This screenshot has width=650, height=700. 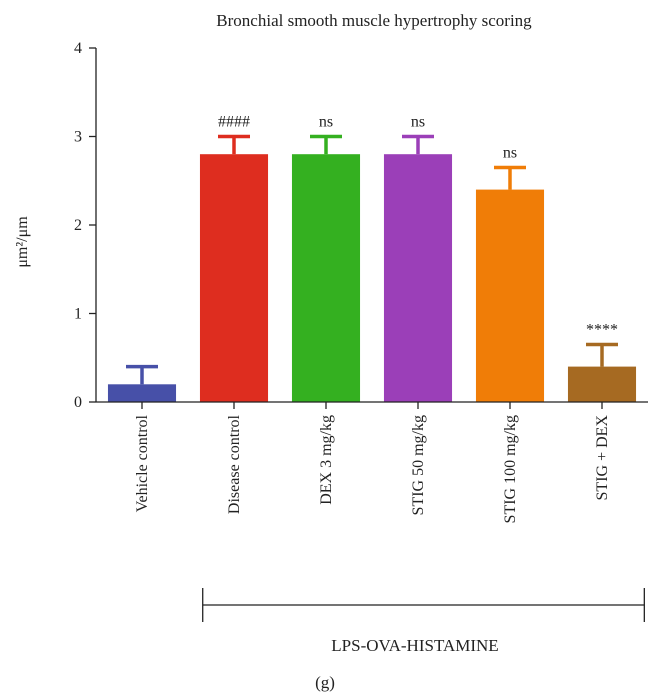 I want to click on y-axis-ticks: 0 1 2 3 4, so click(x=85, y=225).